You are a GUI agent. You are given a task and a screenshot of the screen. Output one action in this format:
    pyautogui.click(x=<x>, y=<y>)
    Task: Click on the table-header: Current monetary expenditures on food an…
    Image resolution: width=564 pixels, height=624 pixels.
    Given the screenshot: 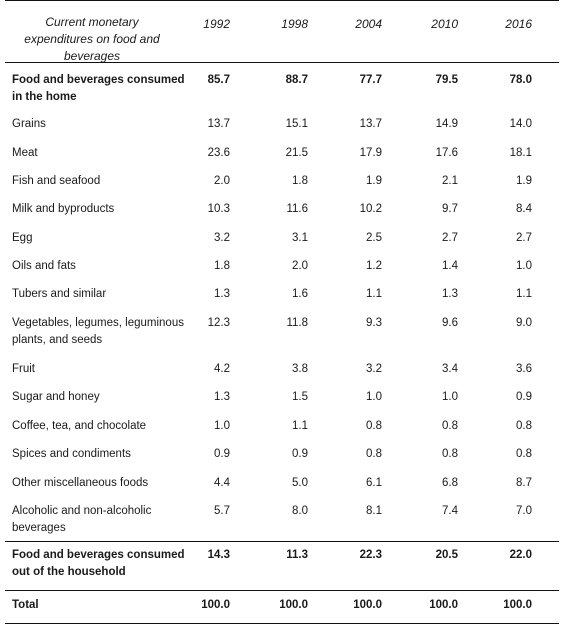 What is the action you would take?
    pyautogui.click(x=282, y=31)
    